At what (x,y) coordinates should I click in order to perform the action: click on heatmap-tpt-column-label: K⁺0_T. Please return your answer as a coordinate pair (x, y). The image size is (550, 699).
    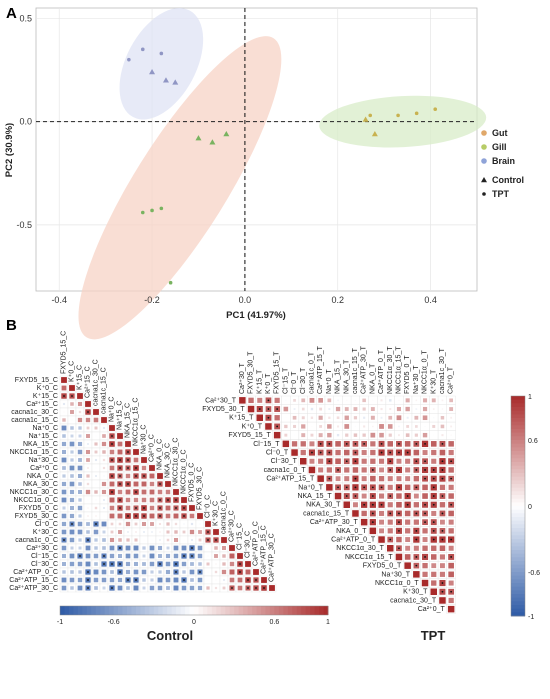
    Looking at the image, I should click on (268, 383).